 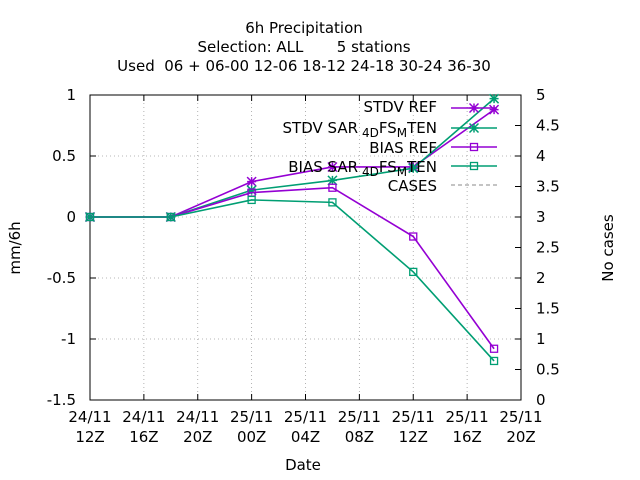 What do you see at coordinates (303, 465) in the screenshot?
I see `x-axis-label: Date` at bounding box center [303, 465].